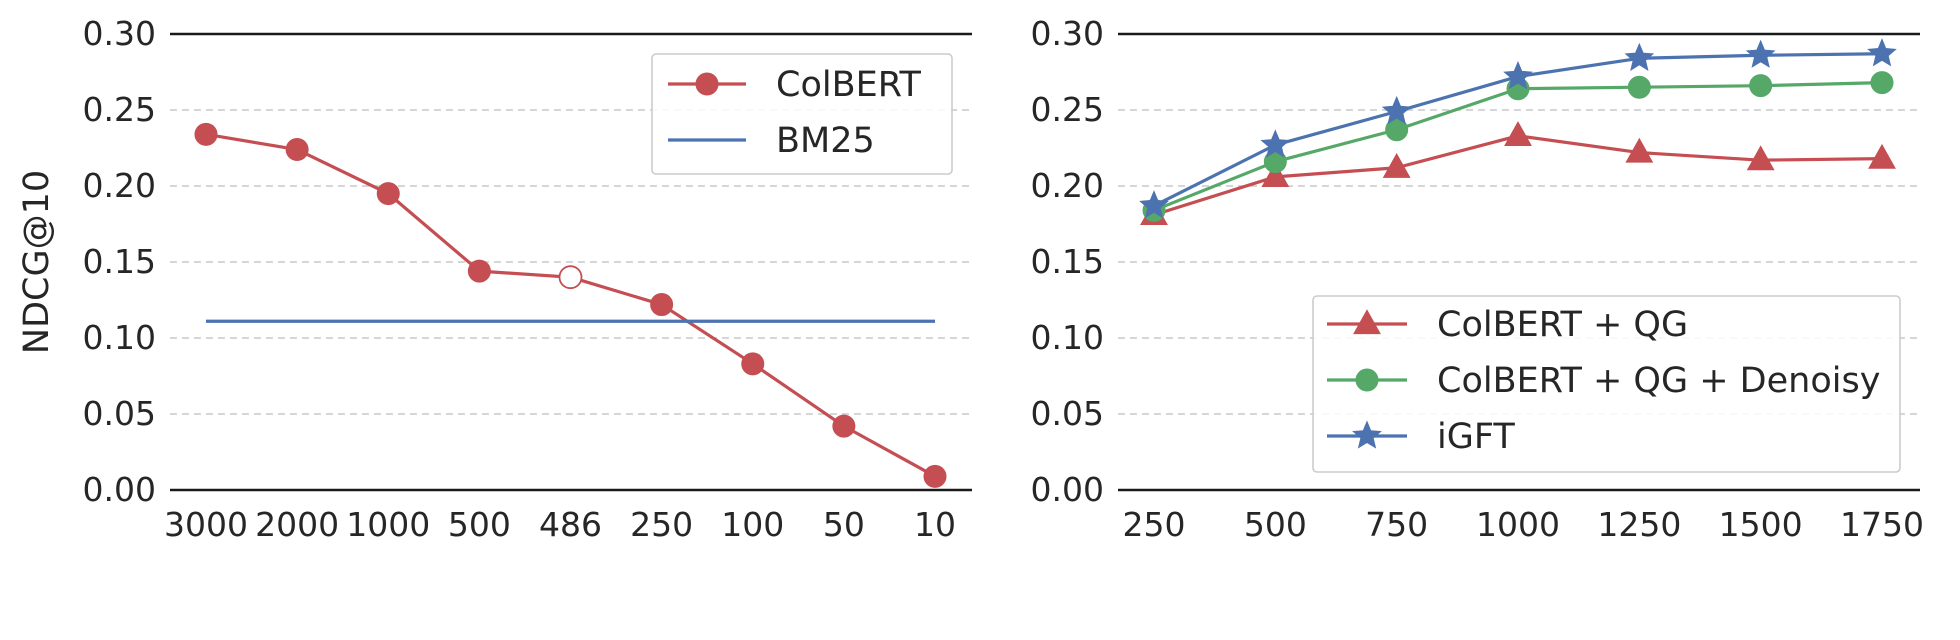  Describe the element at coordinates (802, 114) in the screenshot. I see `legend: ColBERT BM25` at that location.